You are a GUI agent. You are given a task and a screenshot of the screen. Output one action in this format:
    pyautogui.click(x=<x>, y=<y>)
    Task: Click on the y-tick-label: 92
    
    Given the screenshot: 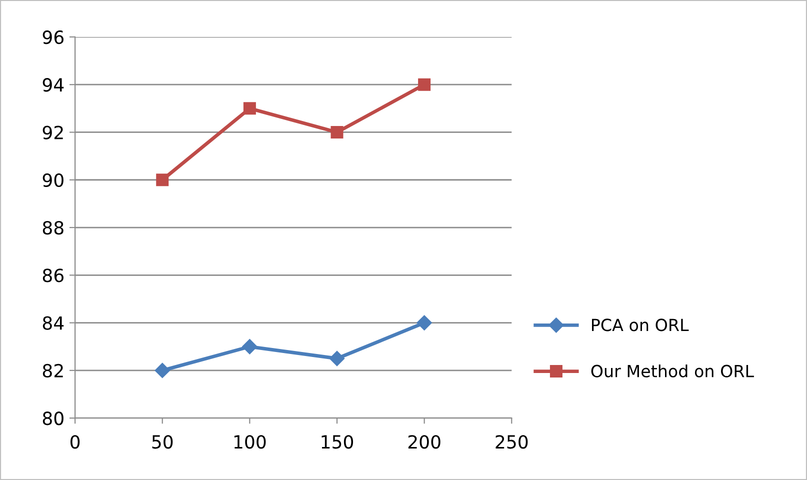 What is the action you would take?
    pyautogui.click(x=52, y=133)
    